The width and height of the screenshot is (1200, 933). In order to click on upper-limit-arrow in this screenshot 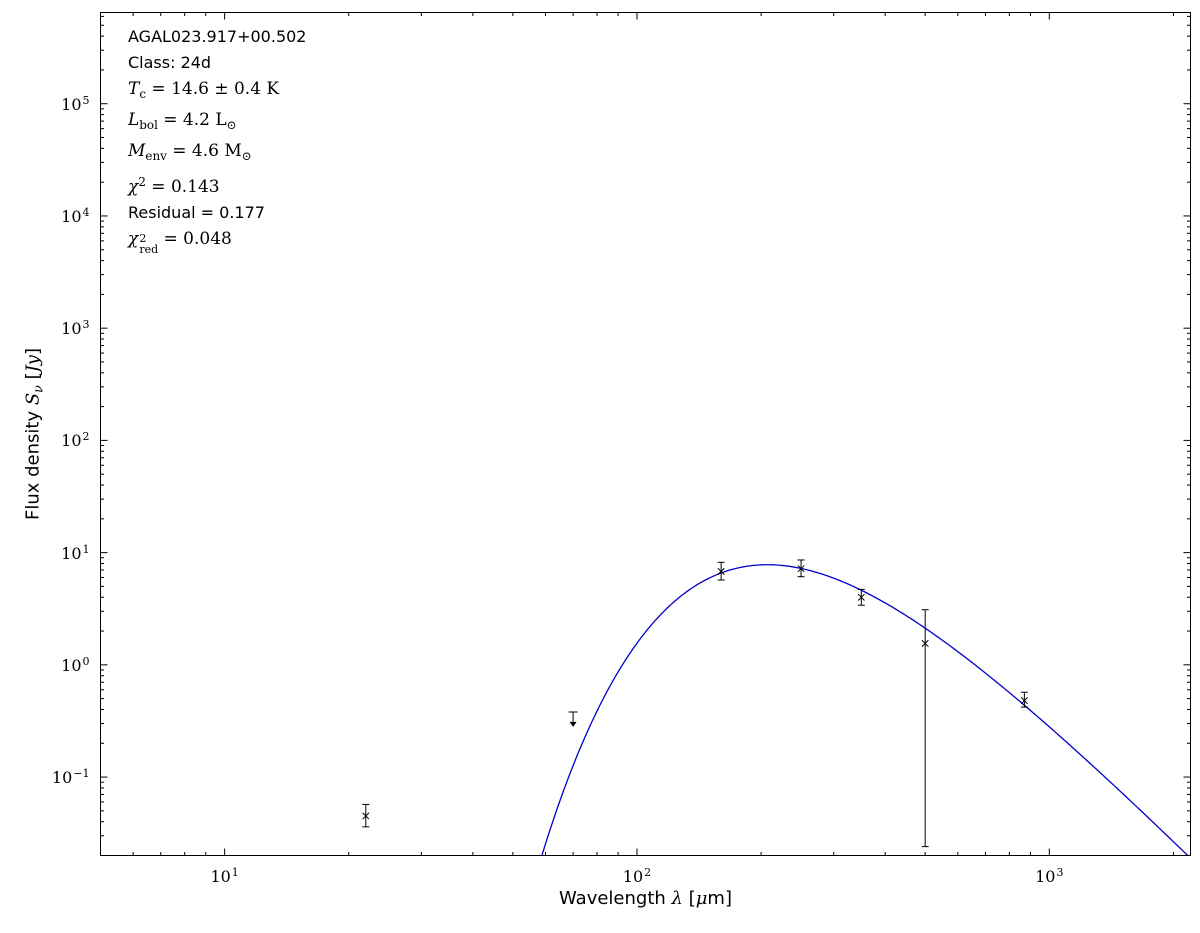, I will do `click(573, 724)`.